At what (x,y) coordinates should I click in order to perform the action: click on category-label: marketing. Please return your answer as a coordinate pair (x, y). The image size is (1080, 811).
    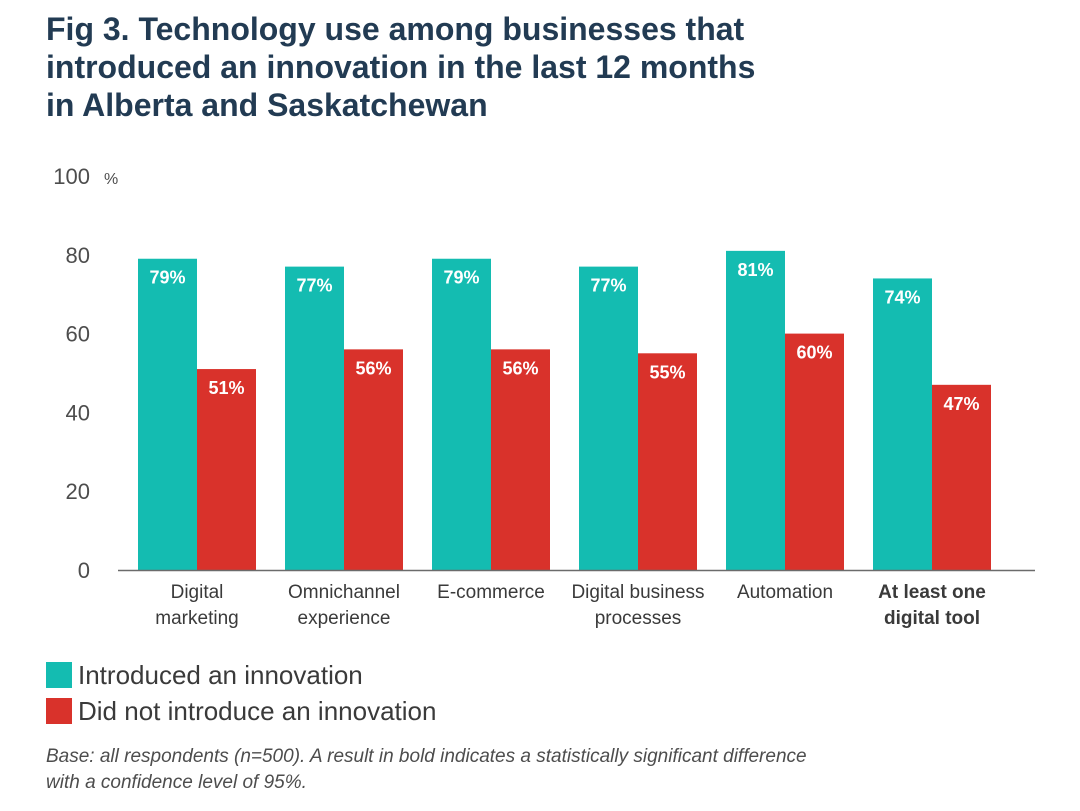
    Looking at the image, I should click on (196, 618).